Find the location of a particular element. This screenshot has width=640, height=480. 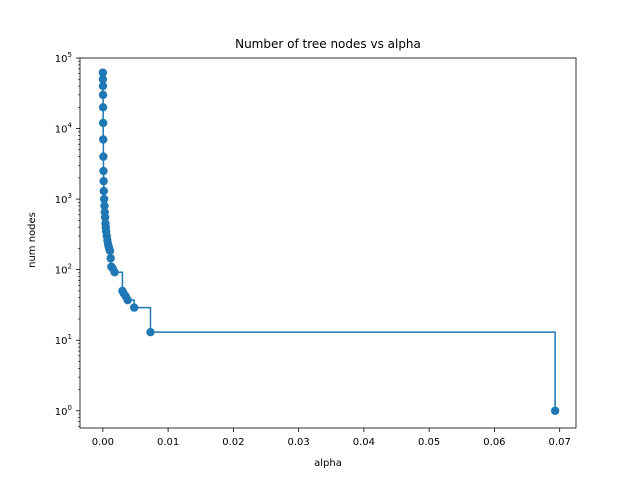

y-tick-label: 10⁰ is located at coordinates (63, 411).